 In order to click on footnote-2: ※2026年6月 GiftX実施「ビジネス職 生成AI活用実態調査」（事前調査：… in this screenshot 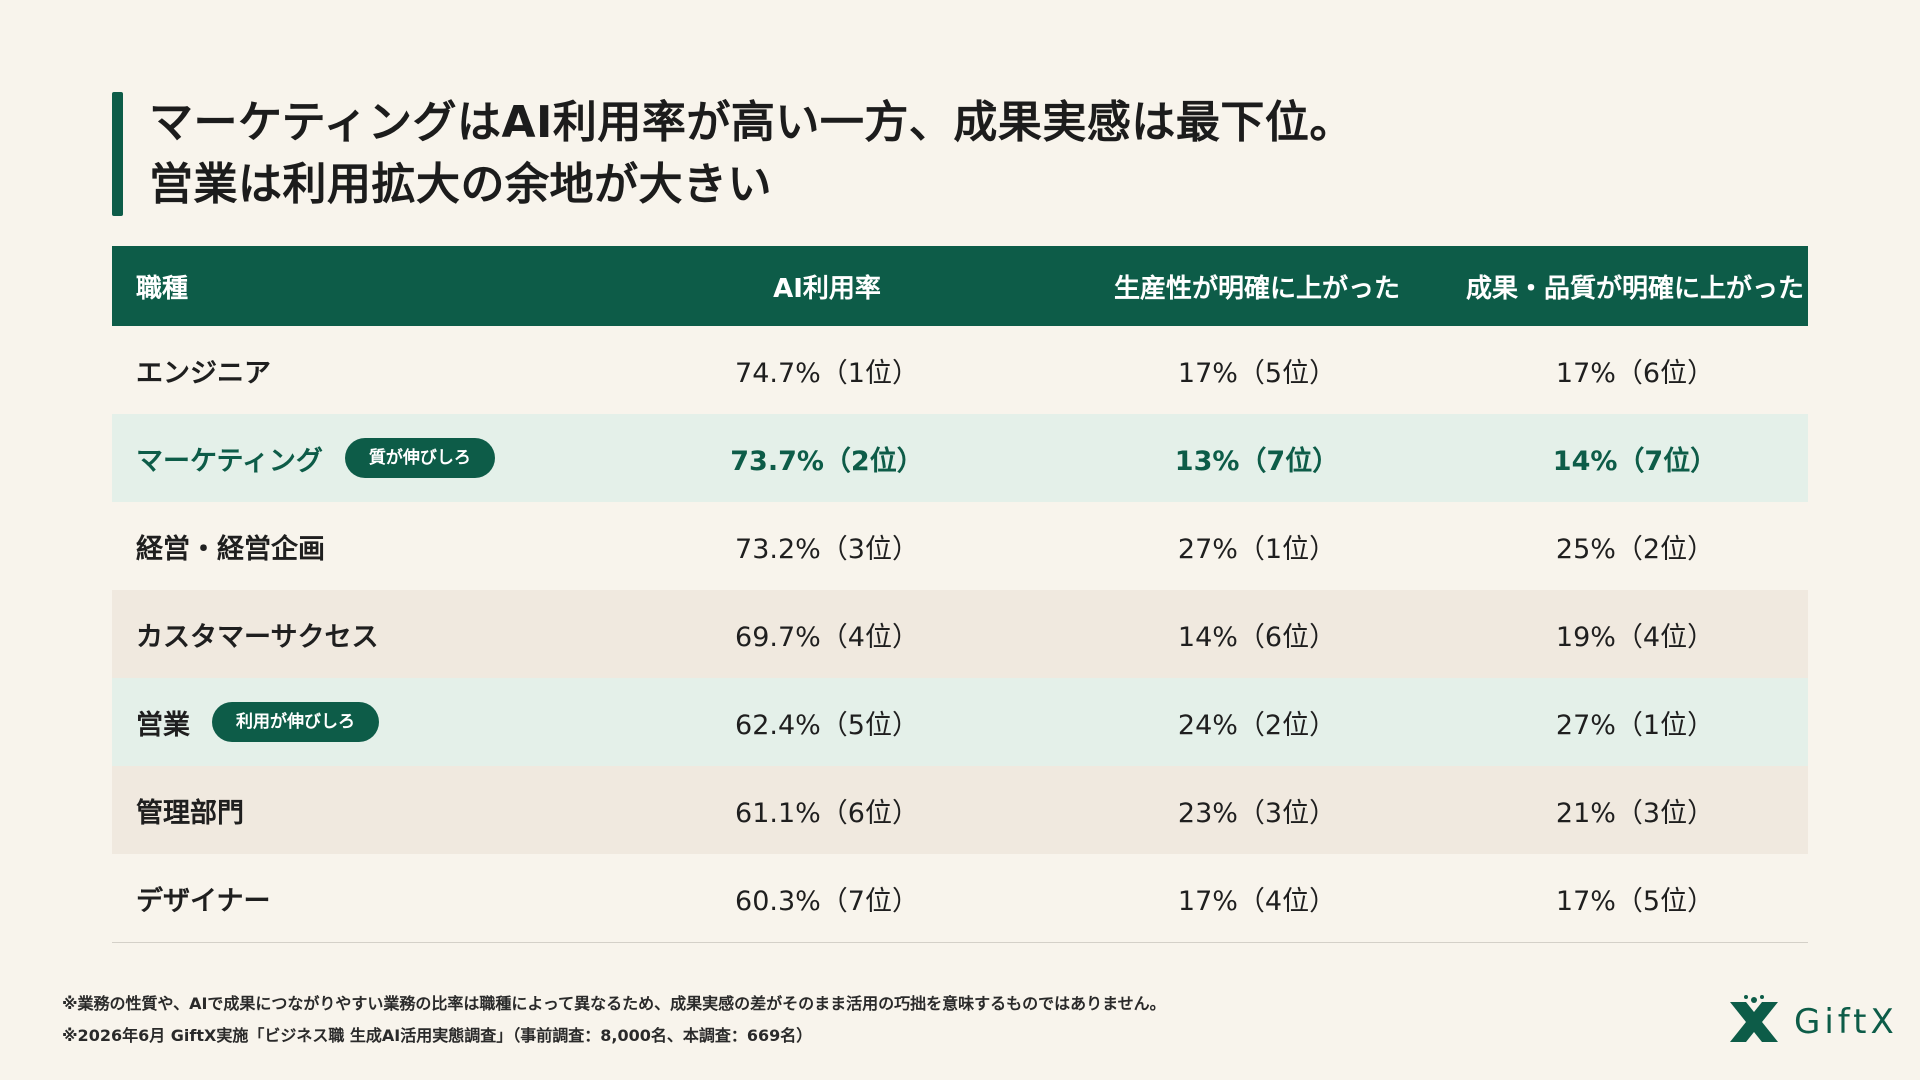, I will do `click(437, 1035)`.